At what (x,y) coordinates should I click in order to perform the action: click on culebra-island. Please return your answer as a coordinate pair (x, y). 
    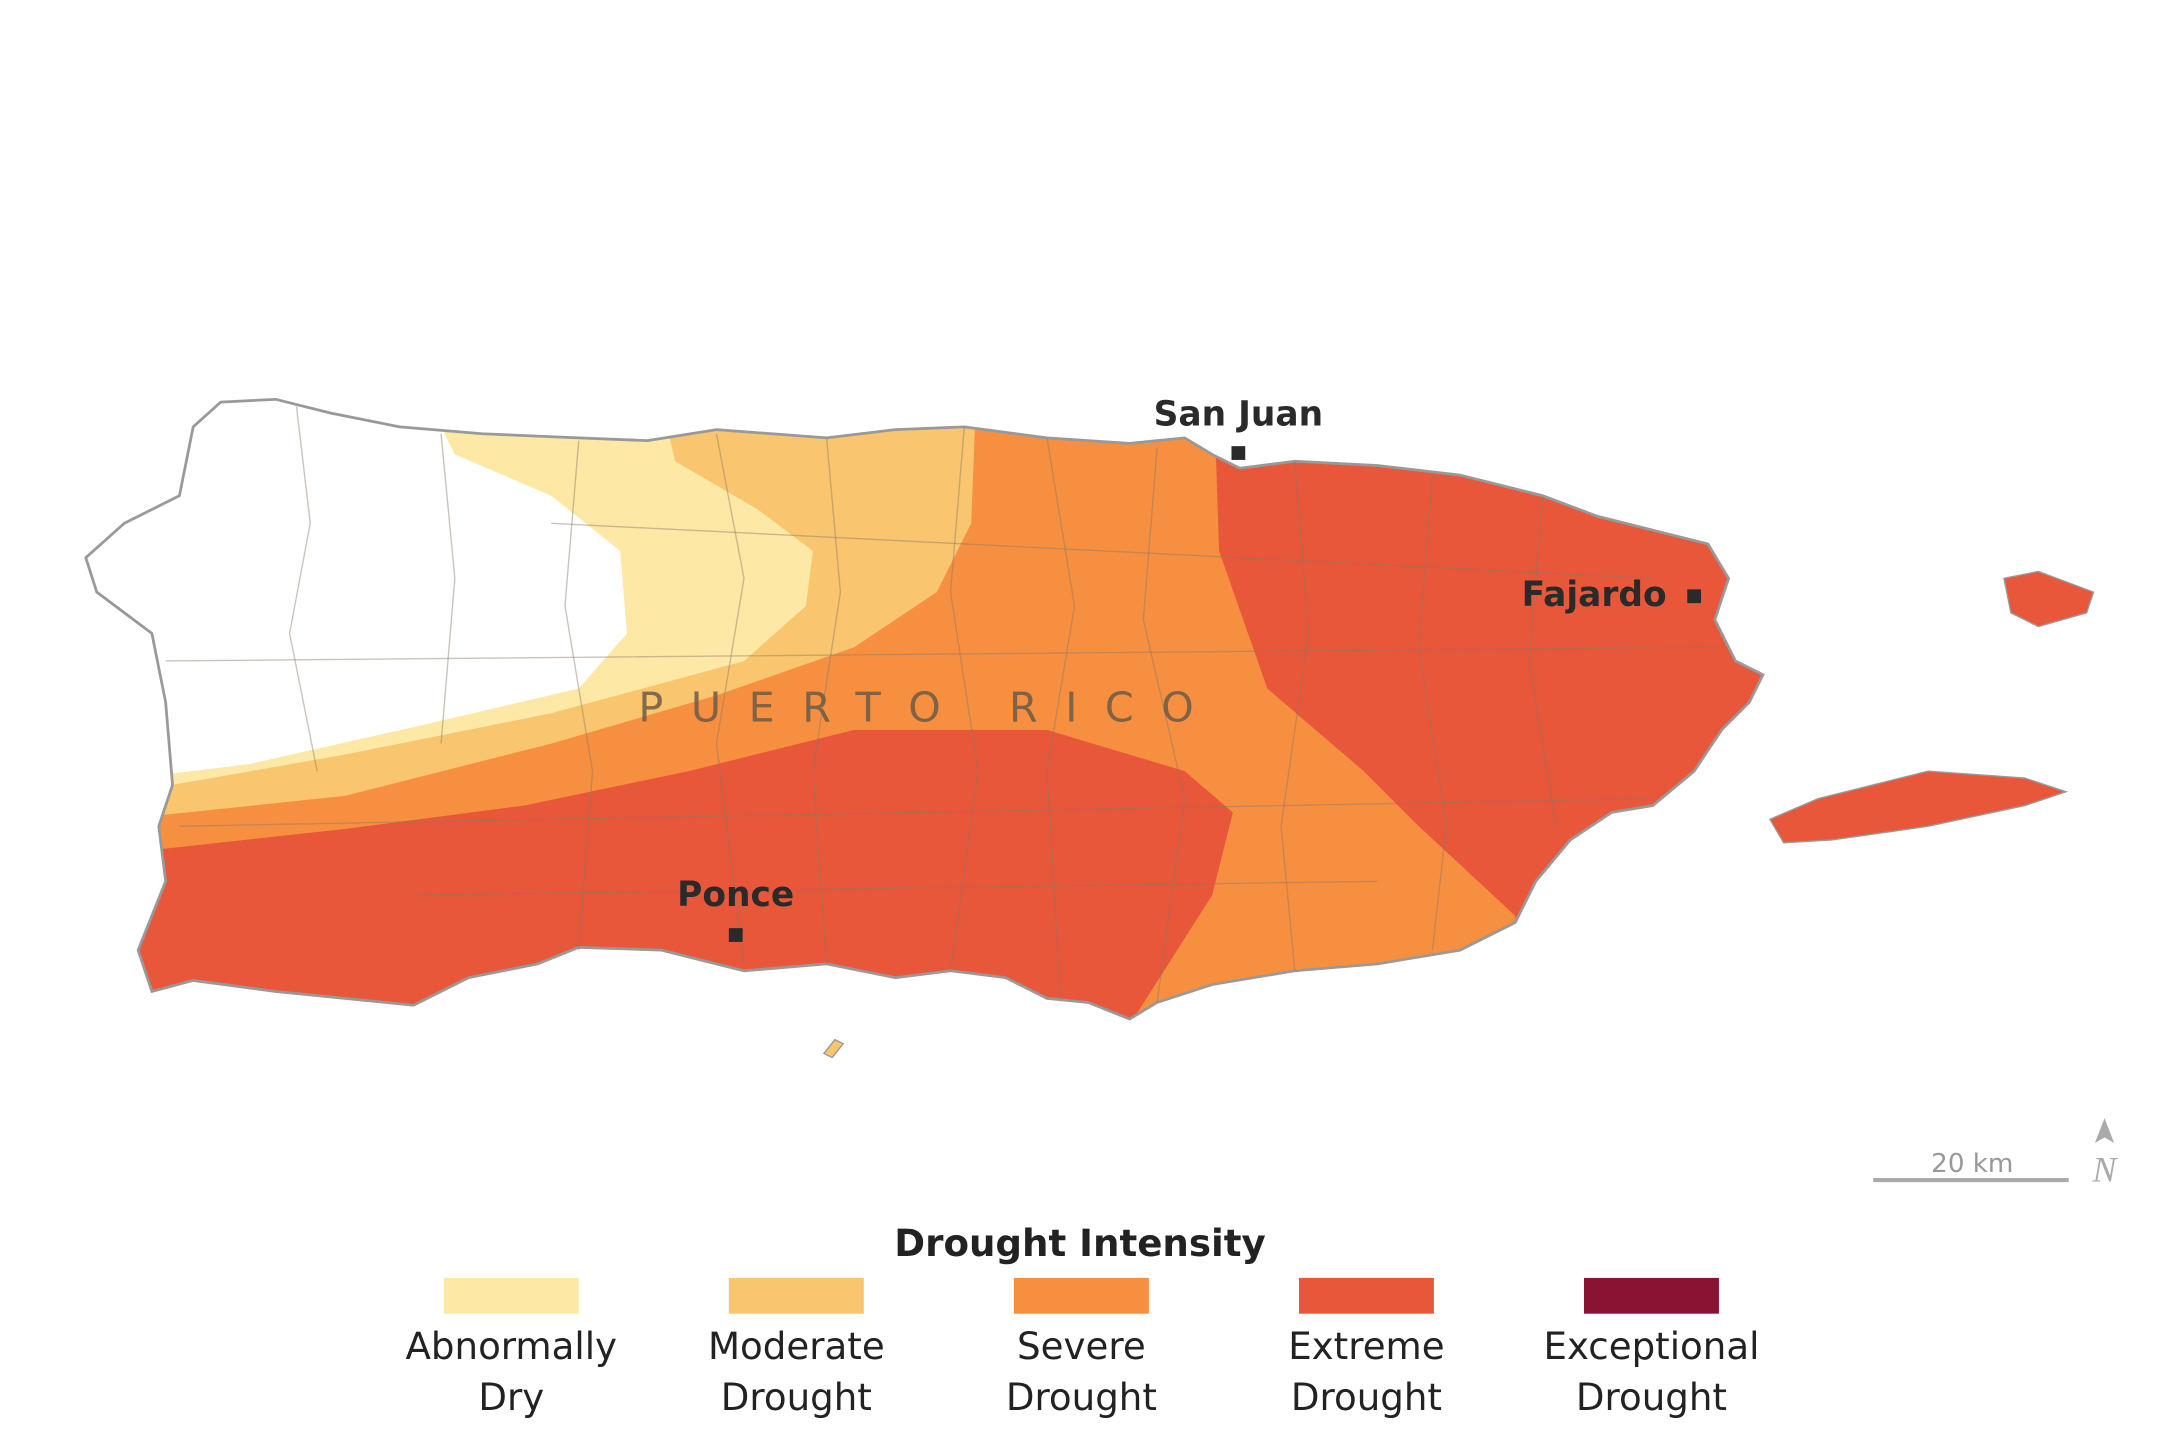
    Looking at the image, I should click on (2049, 599).